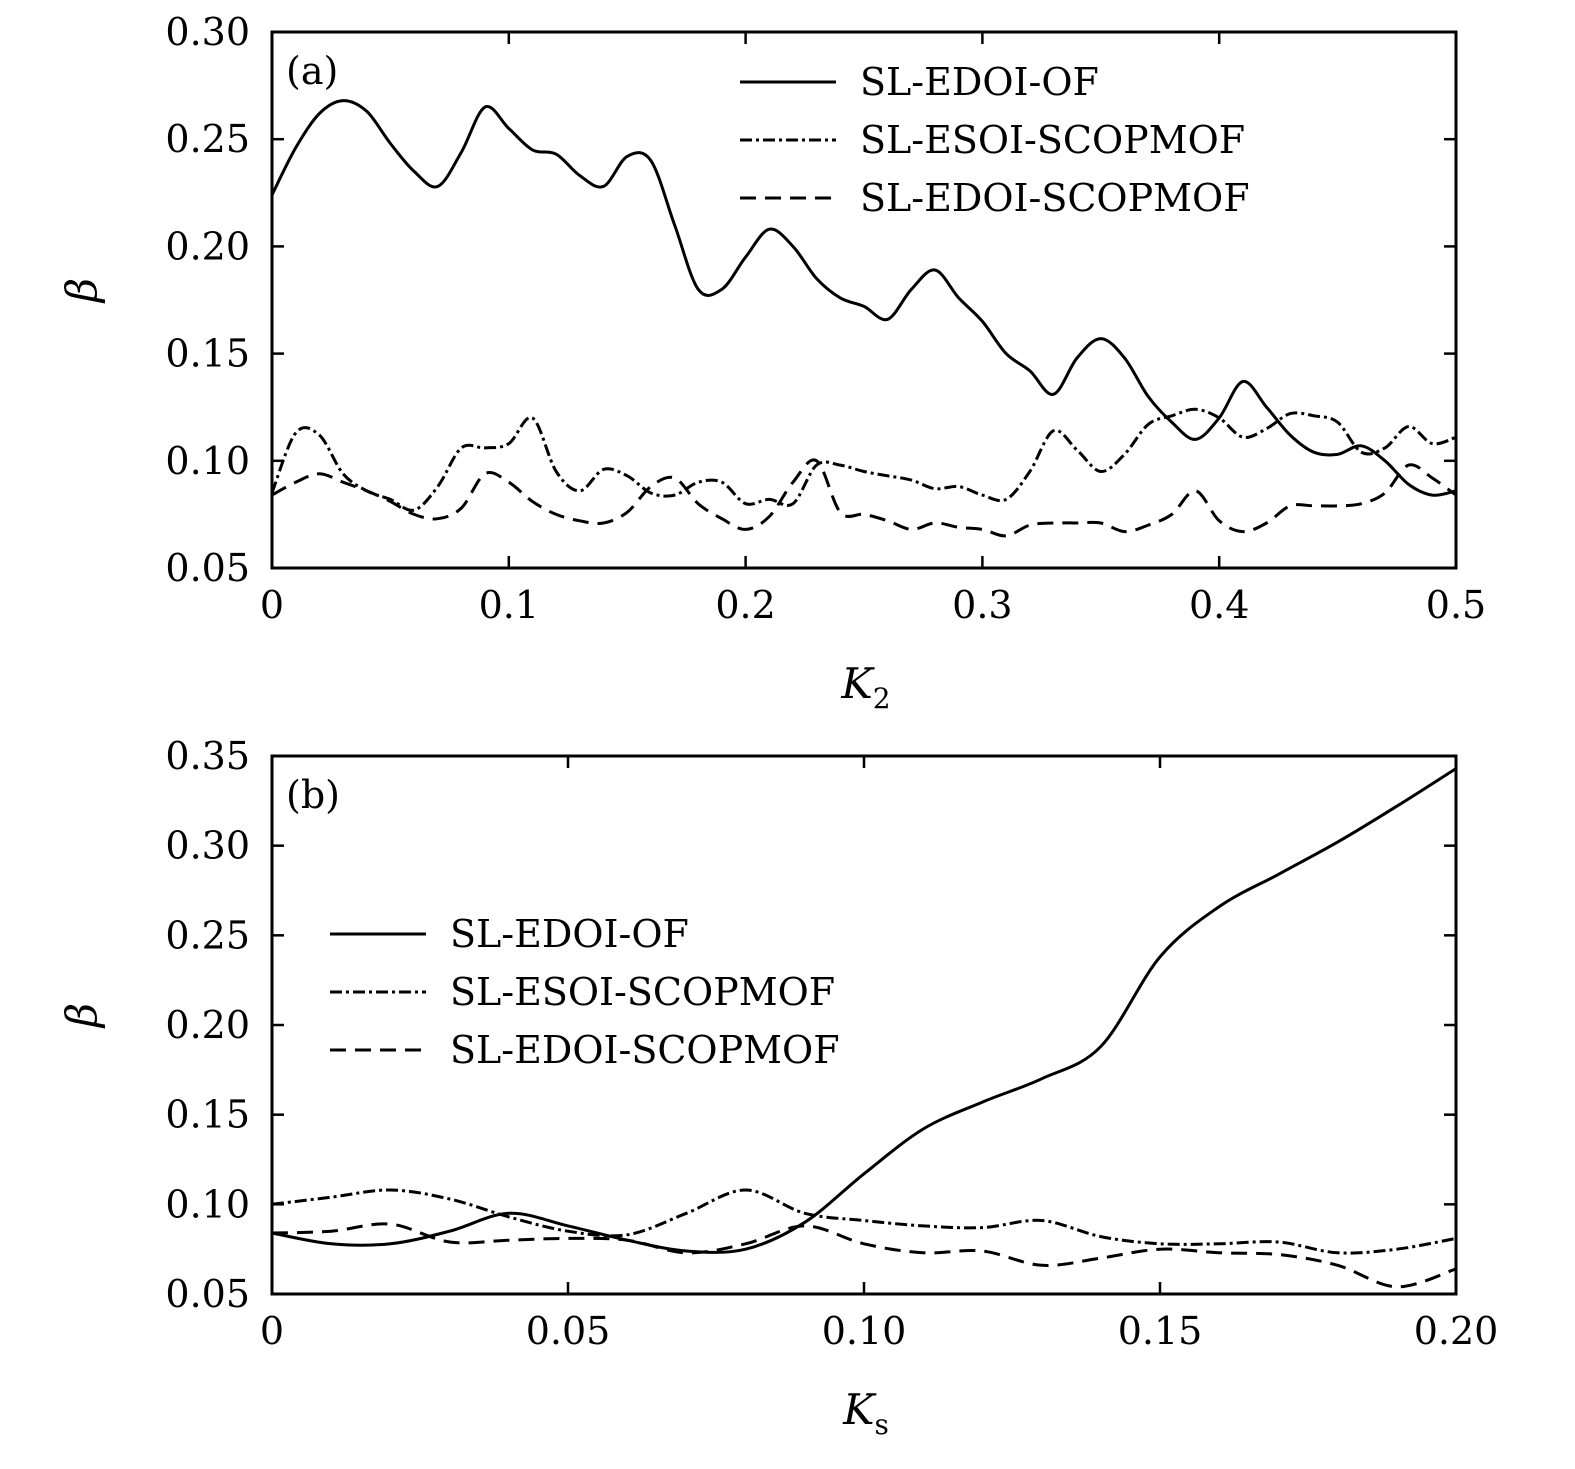  Describe the element at coordinates (313, 795) in the screenshot. I see `panel-label: (b)` at that location.